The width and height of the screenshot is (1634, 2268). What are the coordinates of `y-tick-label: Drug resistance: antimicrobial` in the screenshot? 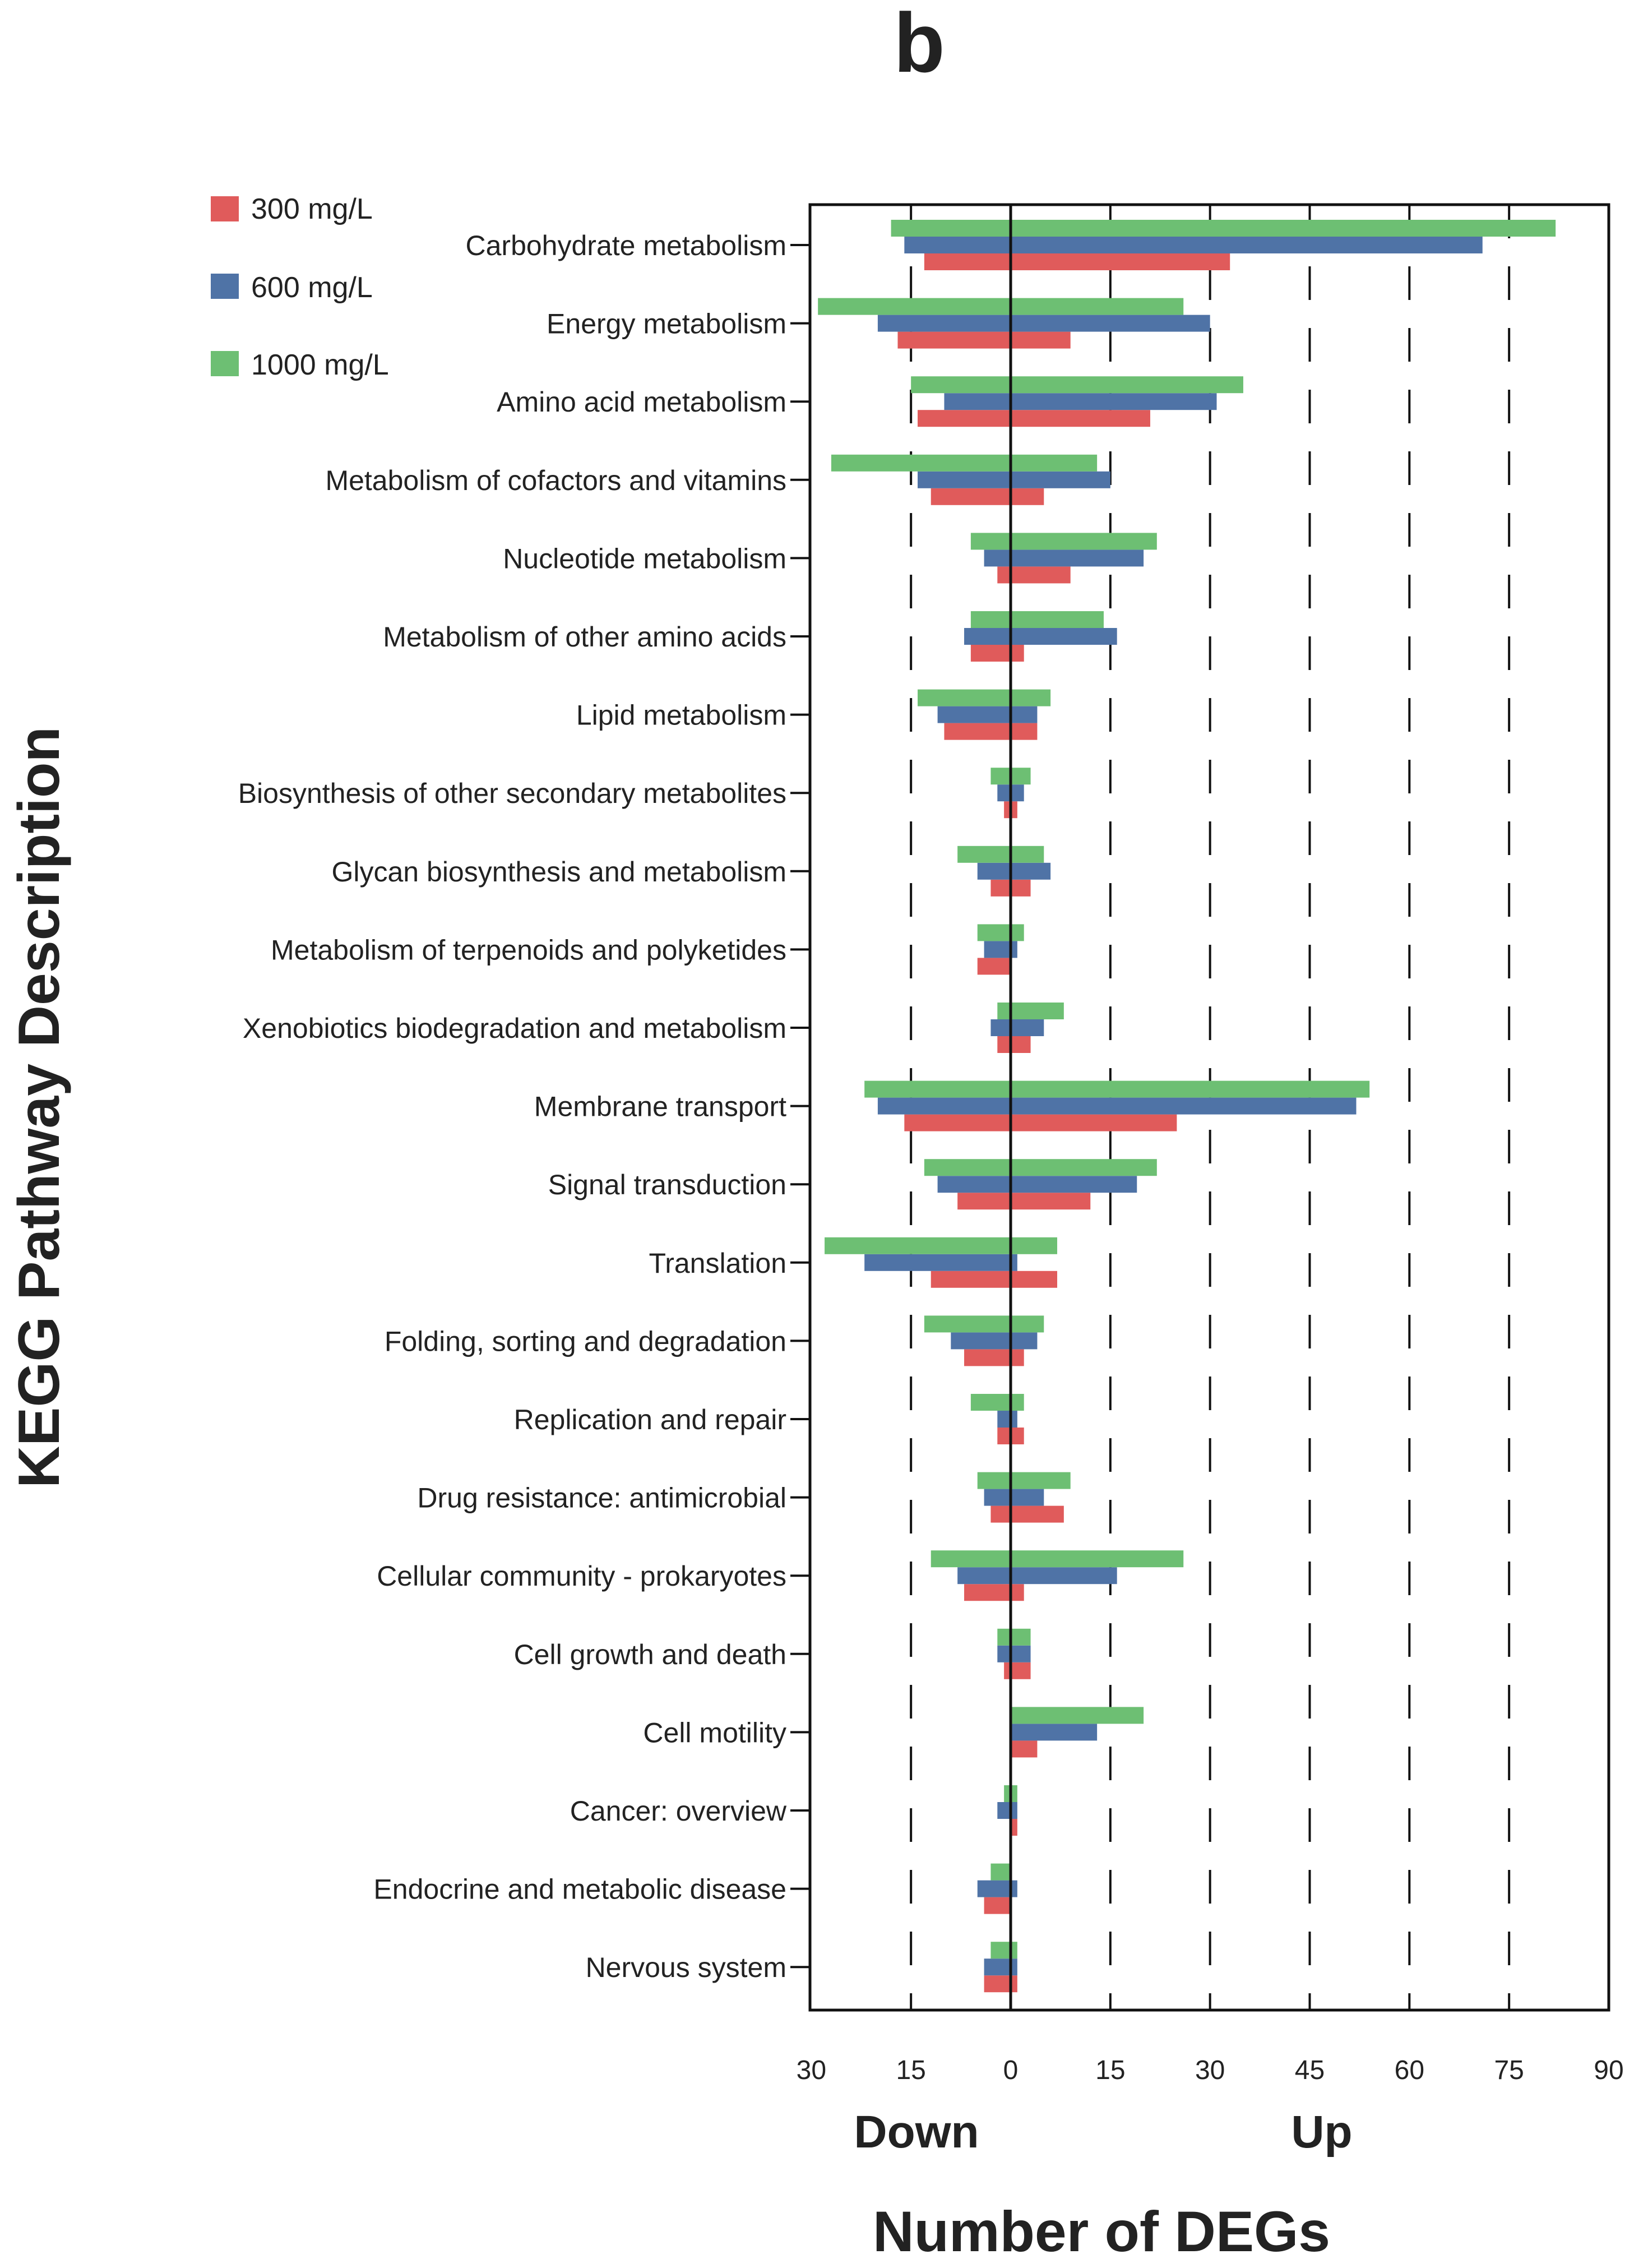 It's located at (601, 1498).